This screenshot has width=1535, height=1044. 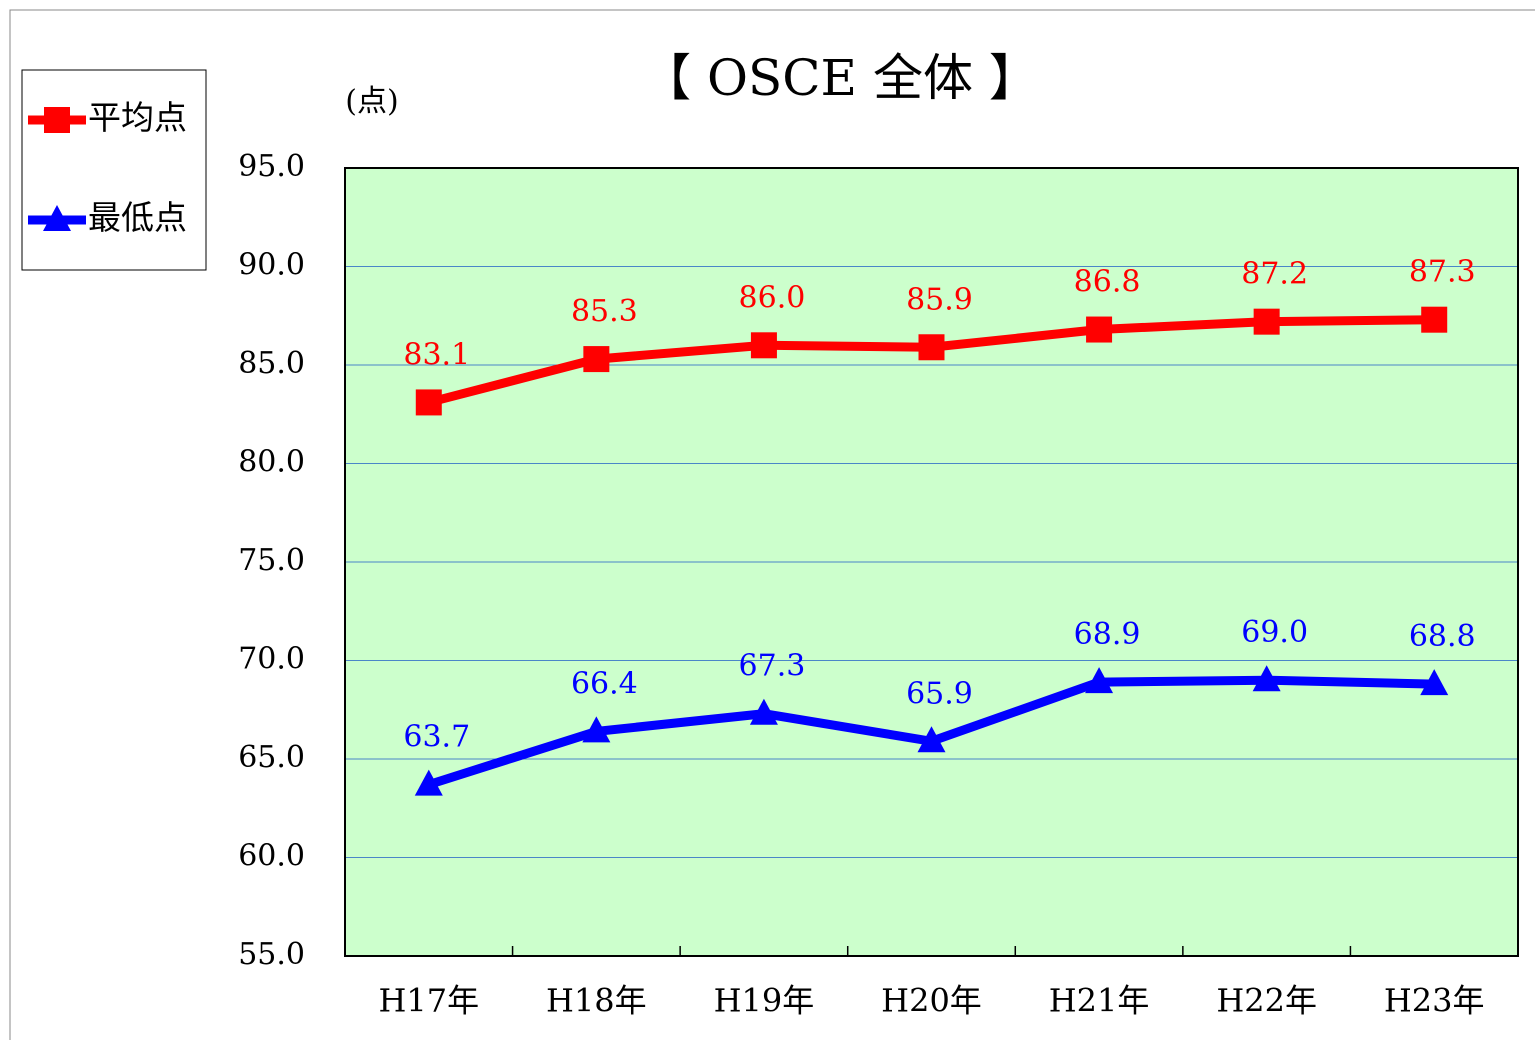 I want to click on data-label: 65.9, so click(x=939, y=693).